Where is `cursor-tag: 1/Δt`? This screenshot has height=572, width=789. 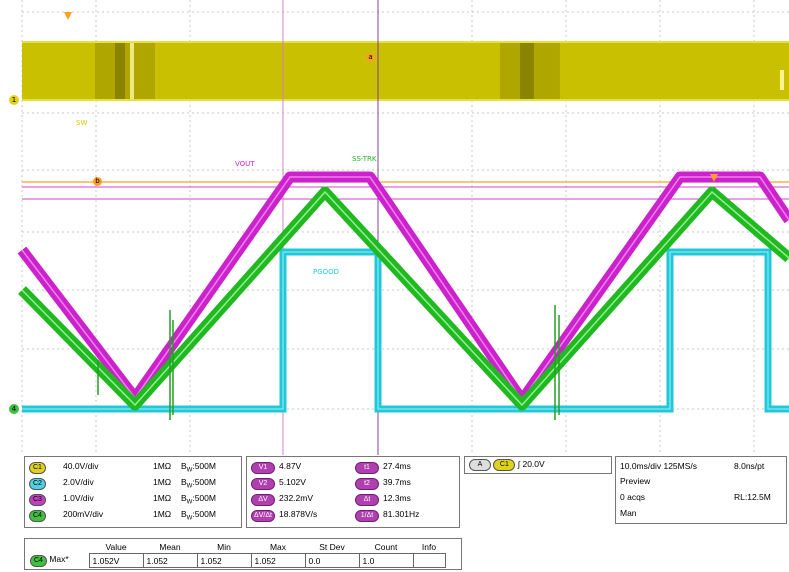
cursor-tag: 1/Δt is located at coordinates (367, 516).